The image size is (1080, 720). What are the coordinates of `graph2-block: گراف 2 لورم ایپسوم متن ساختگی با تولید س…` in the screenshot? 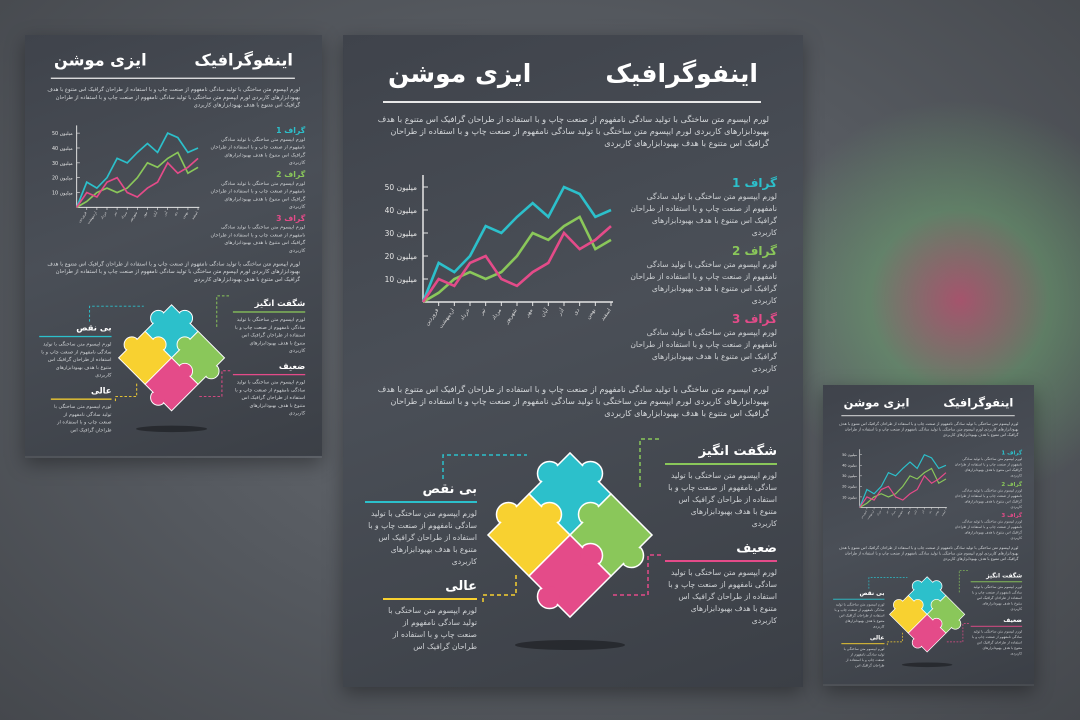 It's located at (702, 275).